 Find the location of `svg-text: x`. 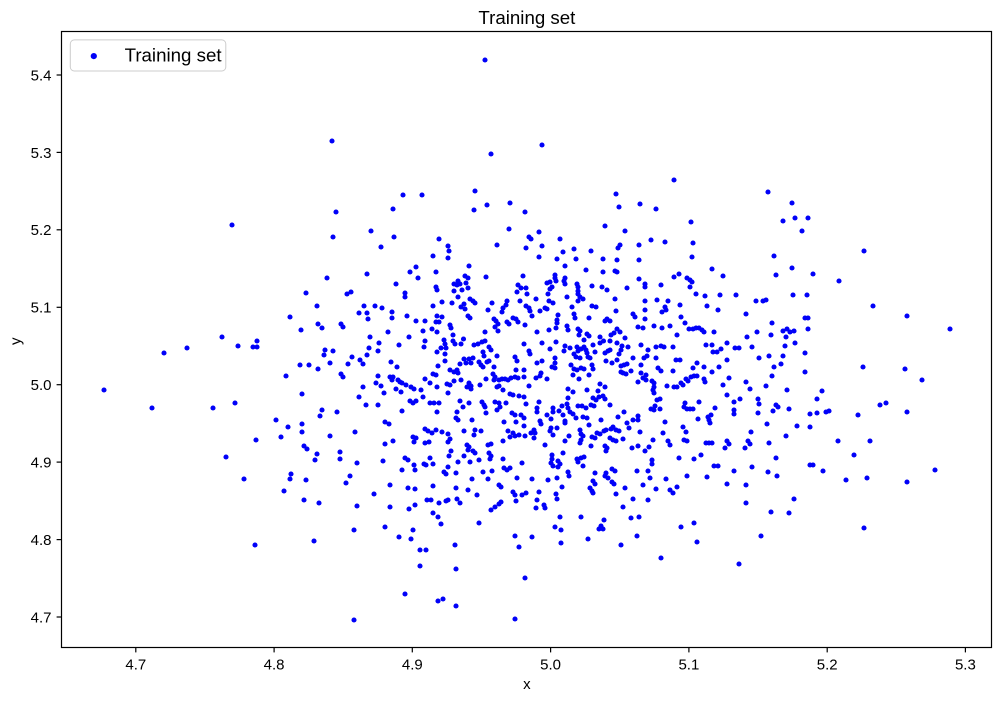

svg-text: x is located at coordinates (527, 684).